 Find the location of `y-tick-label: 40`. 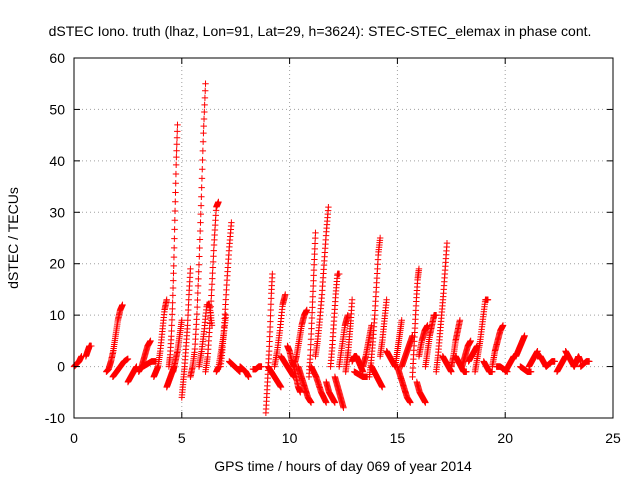

y-tick-label: 40 is located at coordinates (57, 161).